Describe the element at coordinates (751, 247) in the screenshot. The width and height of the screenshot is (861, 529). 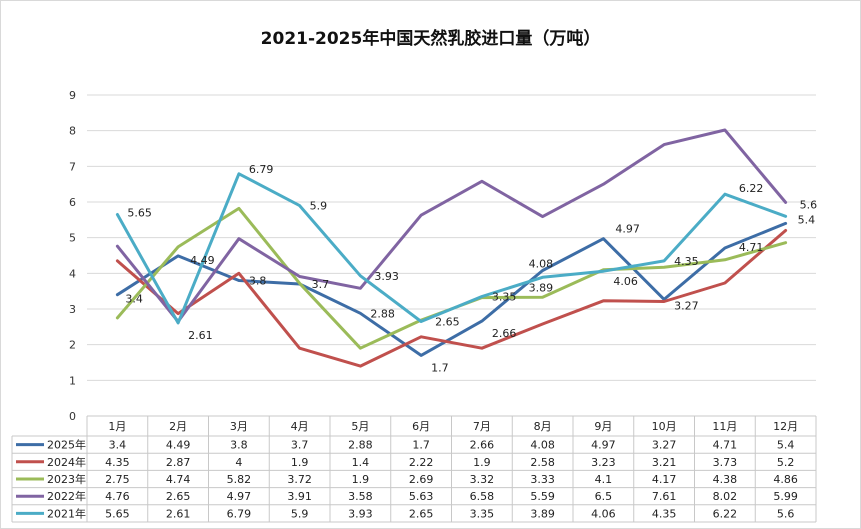
I see `data-label: 4.71` at that location.